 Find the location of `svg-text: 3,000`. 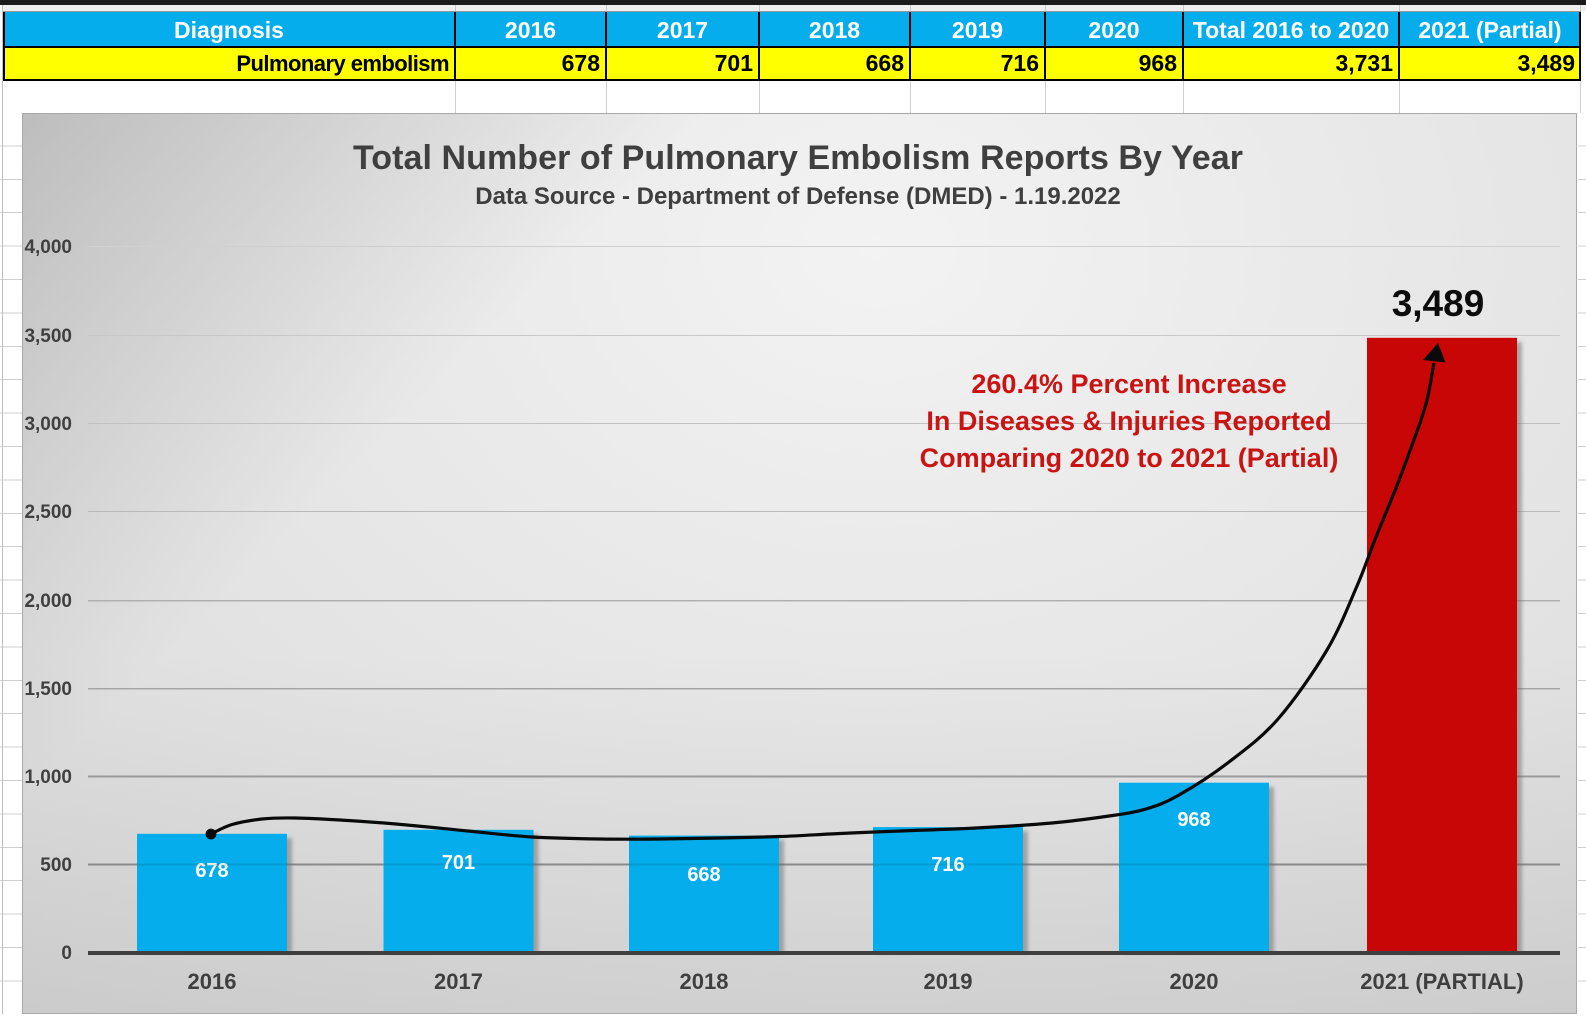

svg-text: 3,000 is located at coordinates (48, 424).